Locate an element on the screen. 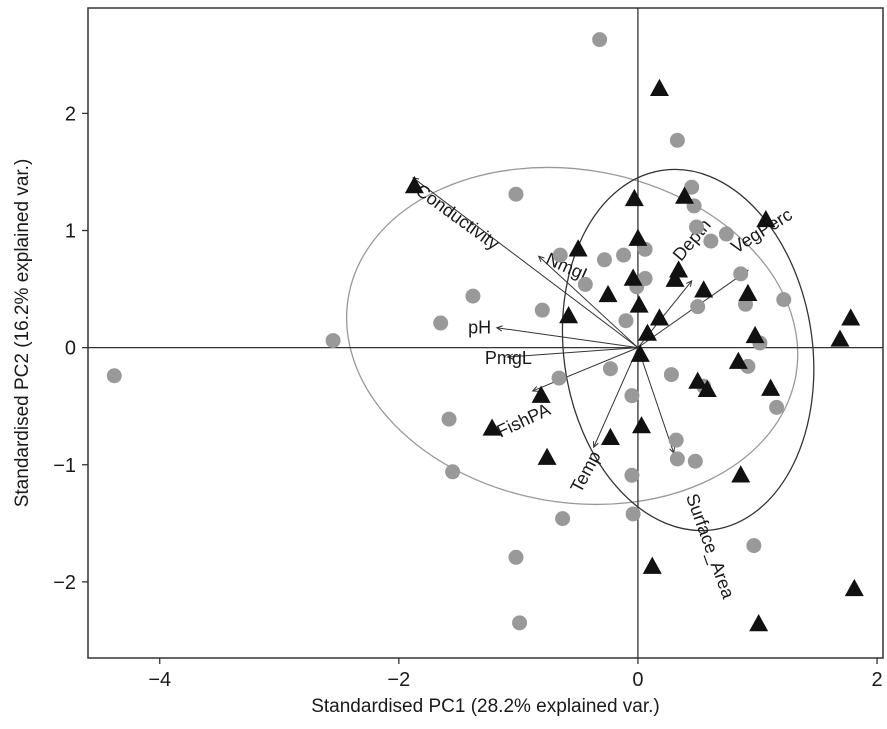  x-axis-title: Standardised PC1 (28.2% explained var.) is located at coordinates (485, 706).